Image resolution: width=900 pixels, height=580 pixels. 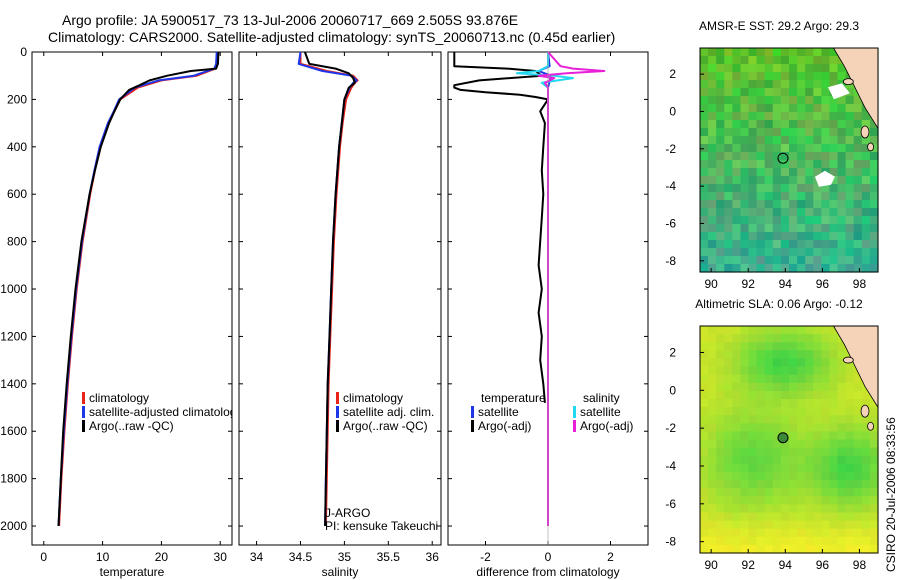 I want to click on sst-title: AMSR-E SST: 29.2 Argo: 29.3, so click(x=779, y=26).